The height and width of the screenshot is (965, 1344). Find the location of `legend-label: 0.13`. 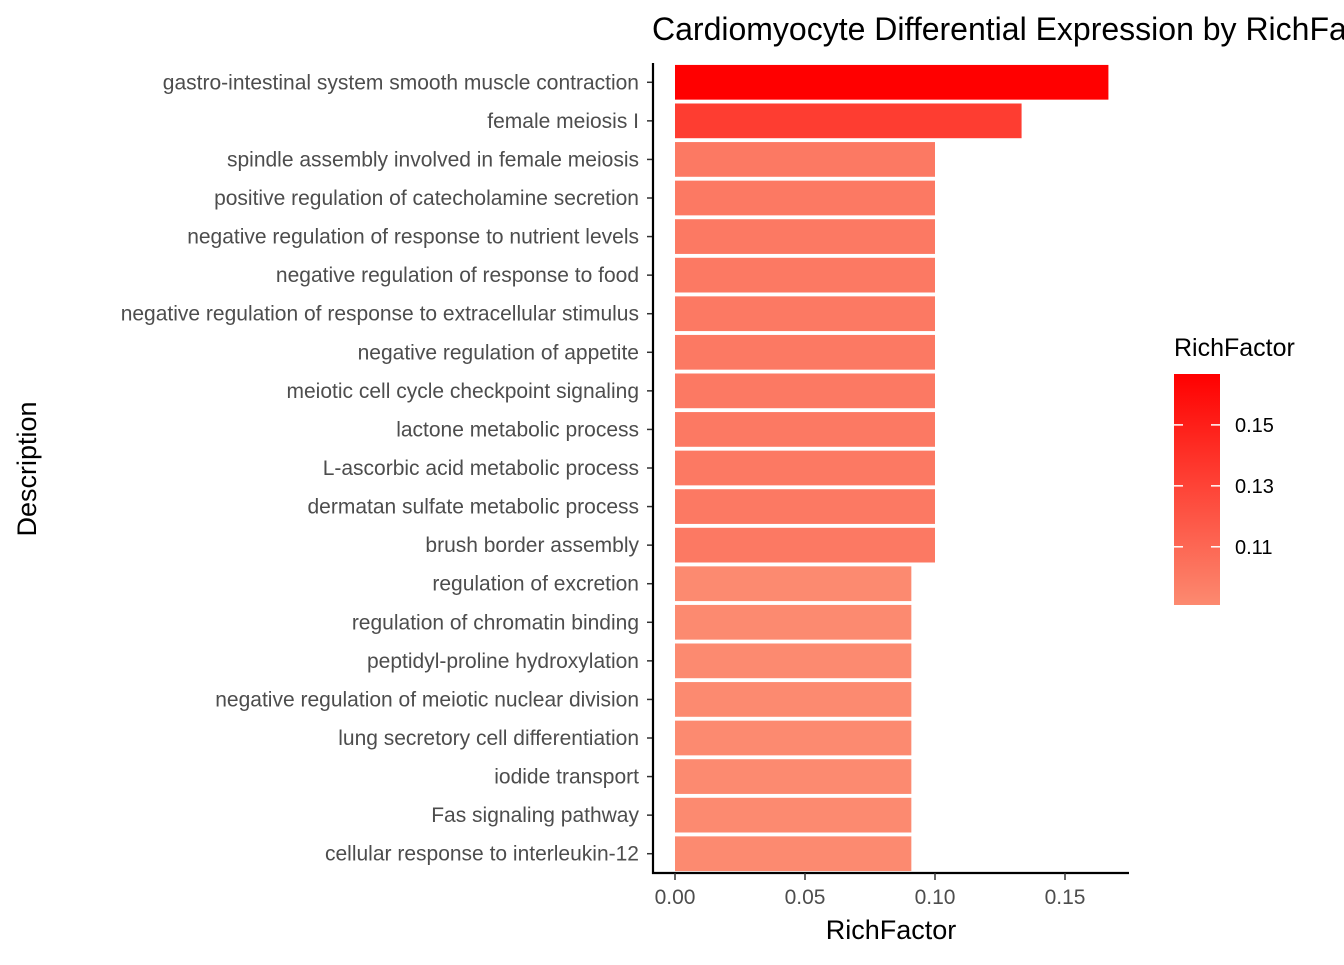

legend-label: 0.13 is located at coordinates (1254, 487).